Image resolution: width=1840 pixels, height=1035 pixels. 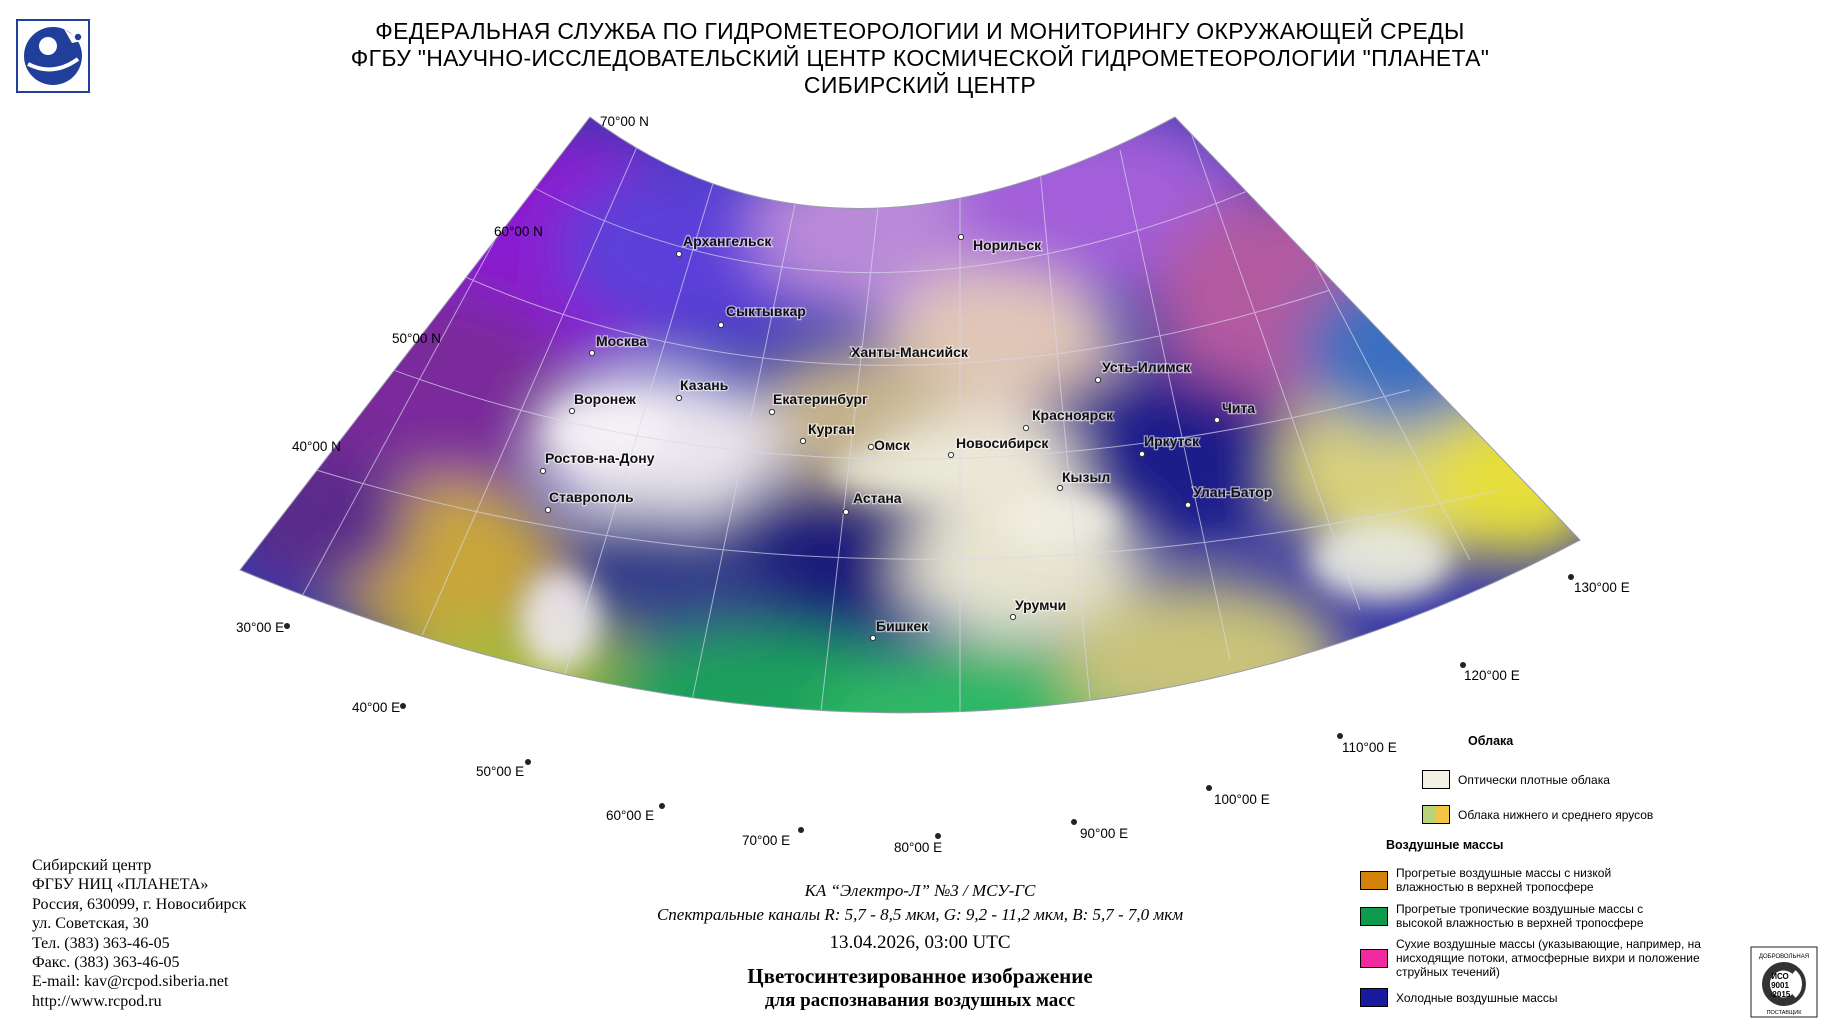 What do you see at coordinates (704, 385) in the screenshot?
I see `city-kazan: Казань` at bounding box center [704, 385].